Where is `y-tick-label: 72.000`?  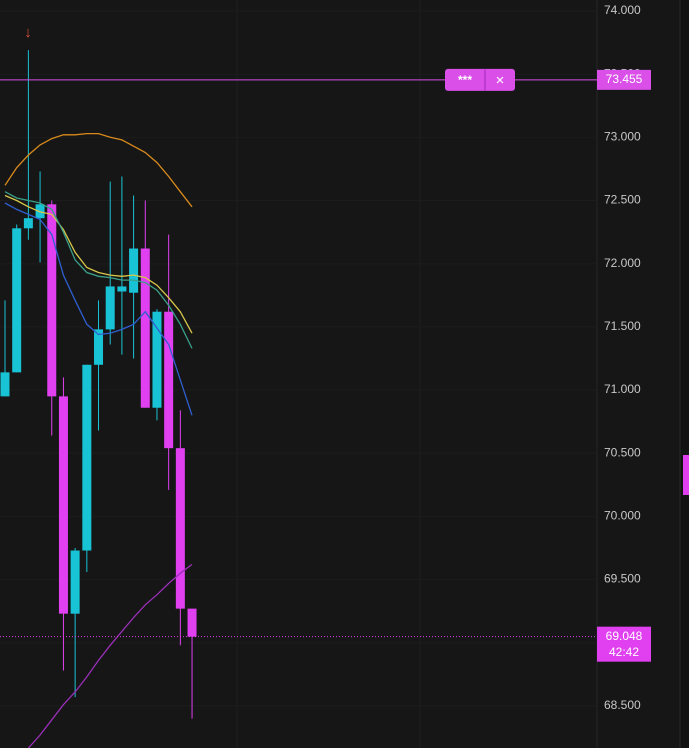 y-tick-label: 72.000 is located at coordinates (622, 263).